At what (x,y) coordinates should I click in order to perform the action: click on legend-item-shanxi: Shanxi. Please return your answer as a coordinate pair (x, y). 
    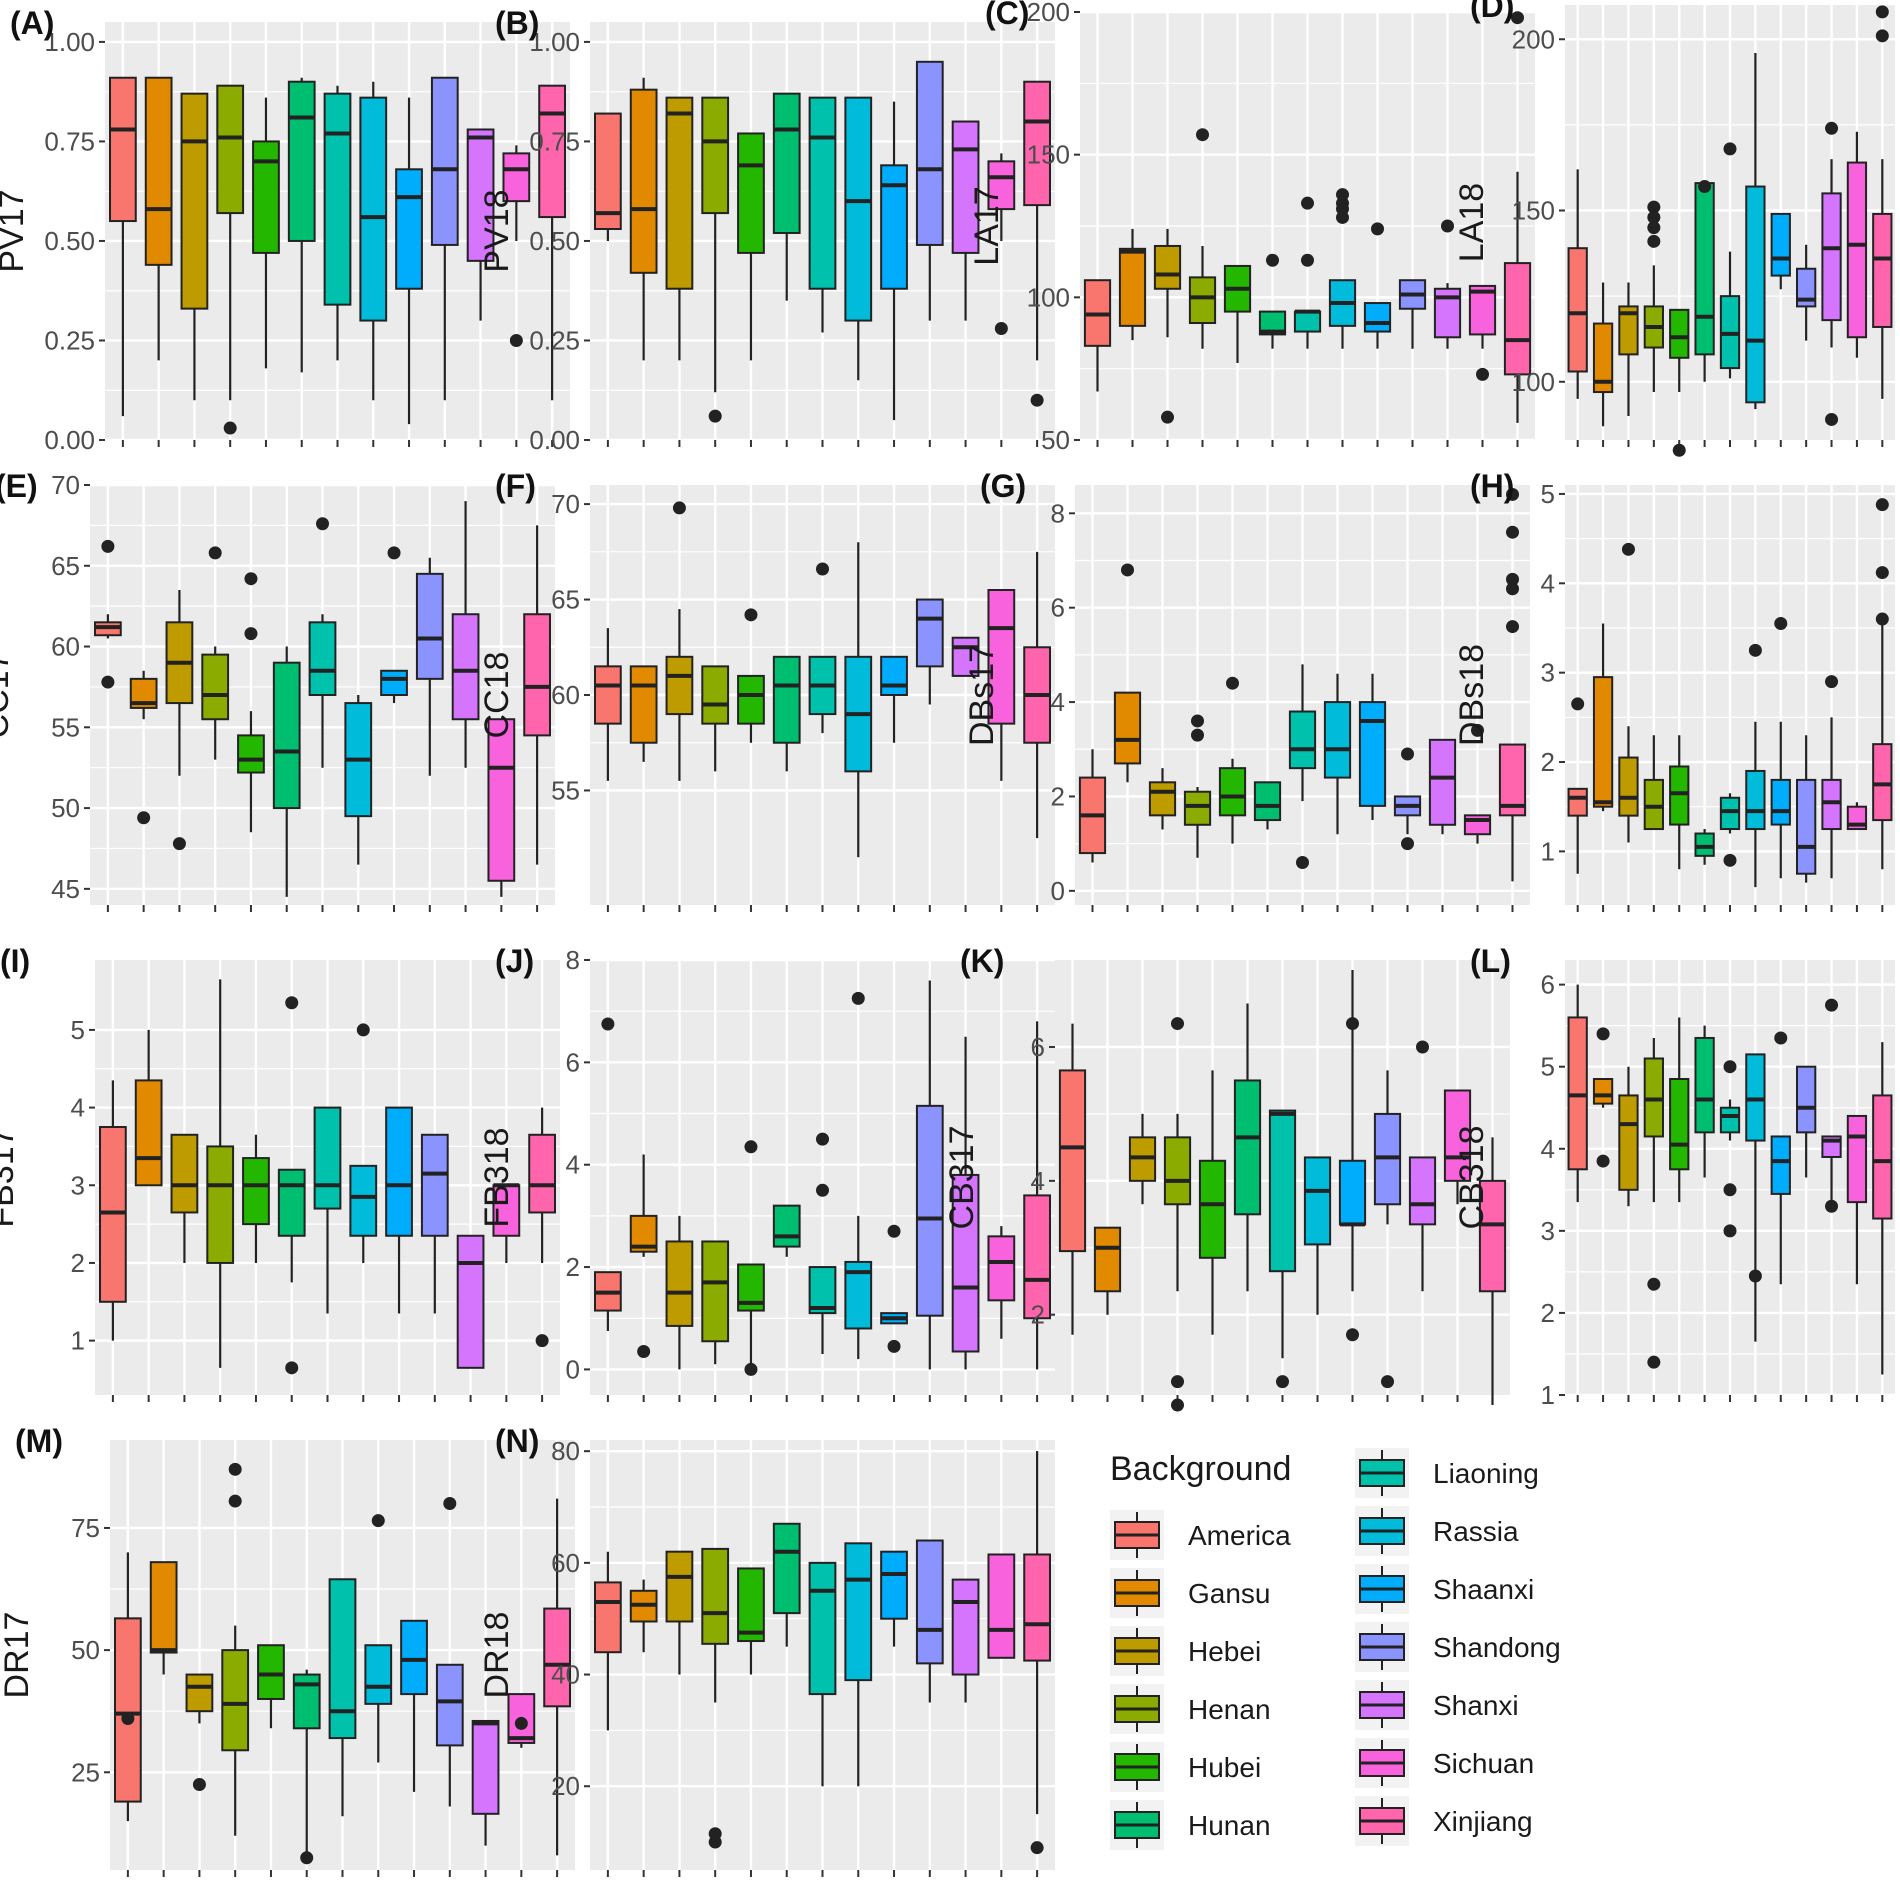
    Looking at the image, I should click on (1437, 1705).